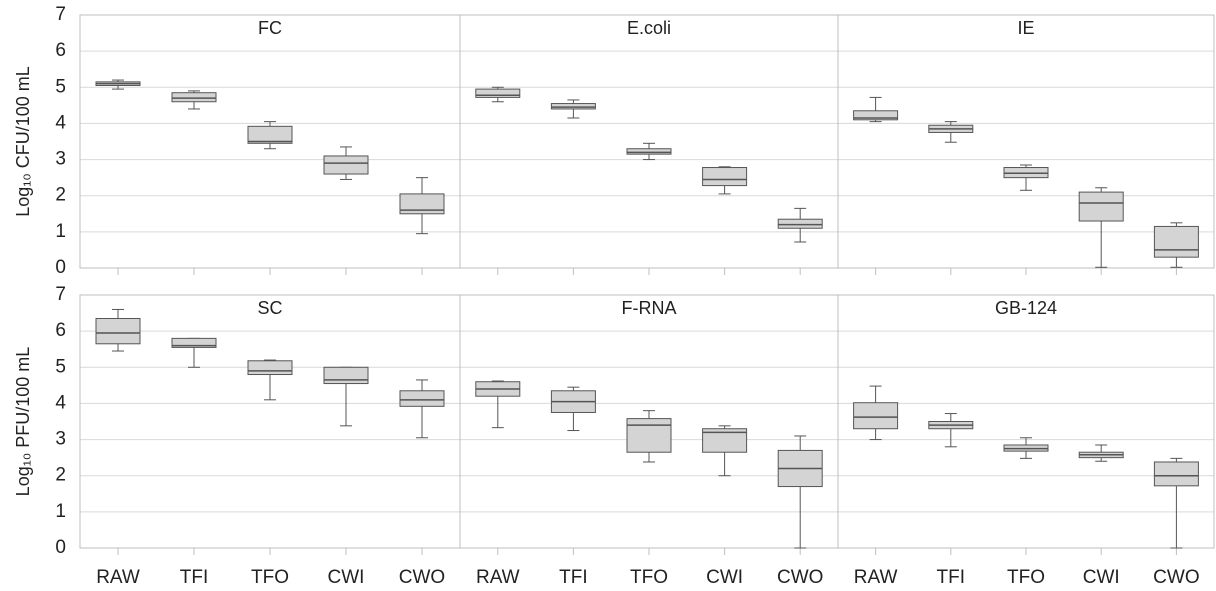 The width and height of the screenshot is (1216, 591). Describe the element at coordinates (1025, 28) in the screenshot. I see `panel-title: IE` at that location.